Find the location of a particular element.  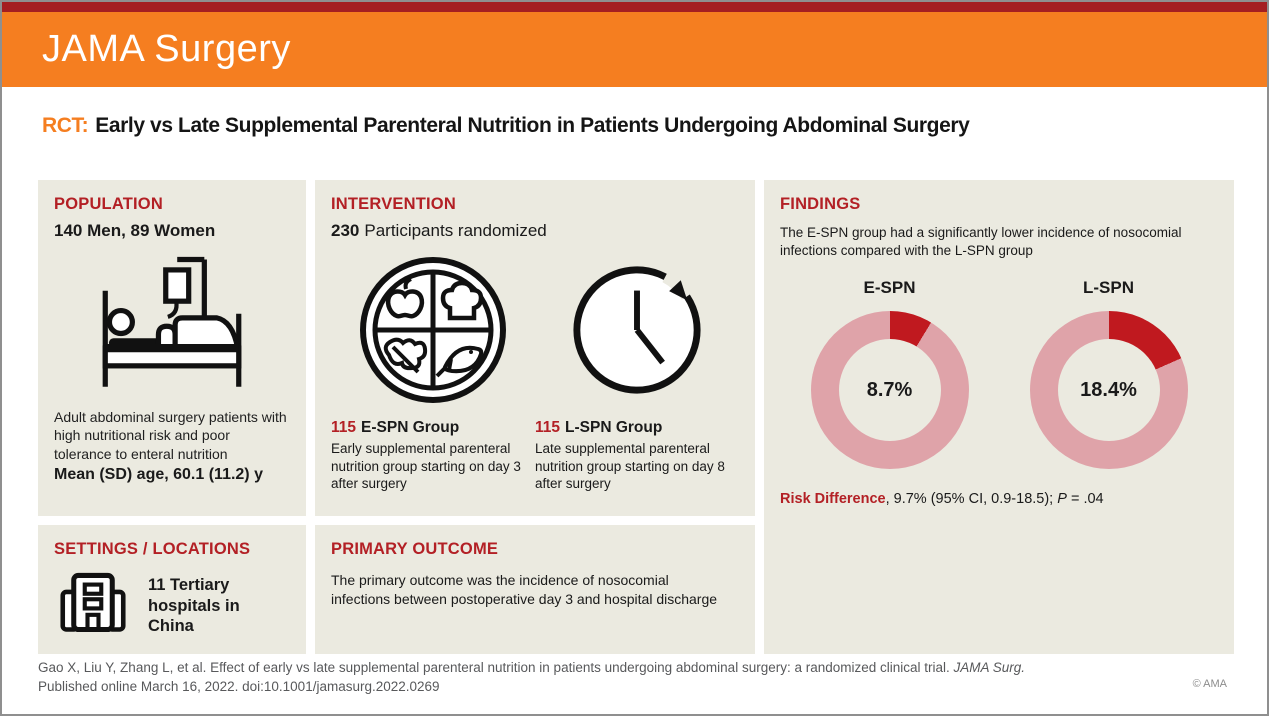

lspn-donut-chart: 18.4% is located at coordinates (1108, 390).